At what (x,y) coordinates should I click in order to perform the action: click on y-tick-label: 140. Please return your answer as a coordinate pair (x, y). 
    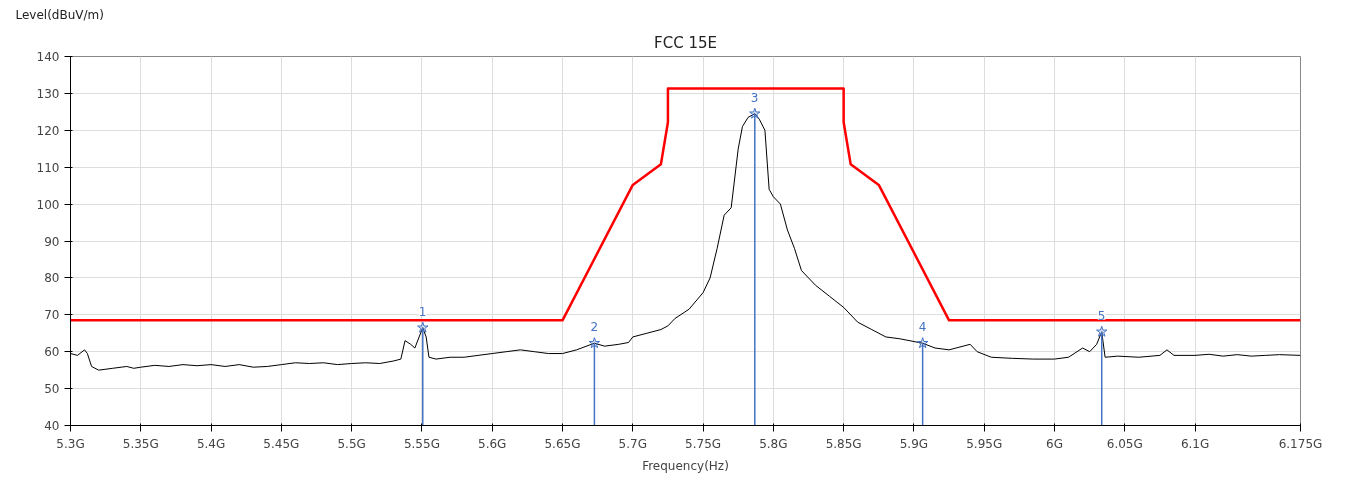
    Looking at the image, I should click on (48, 57).